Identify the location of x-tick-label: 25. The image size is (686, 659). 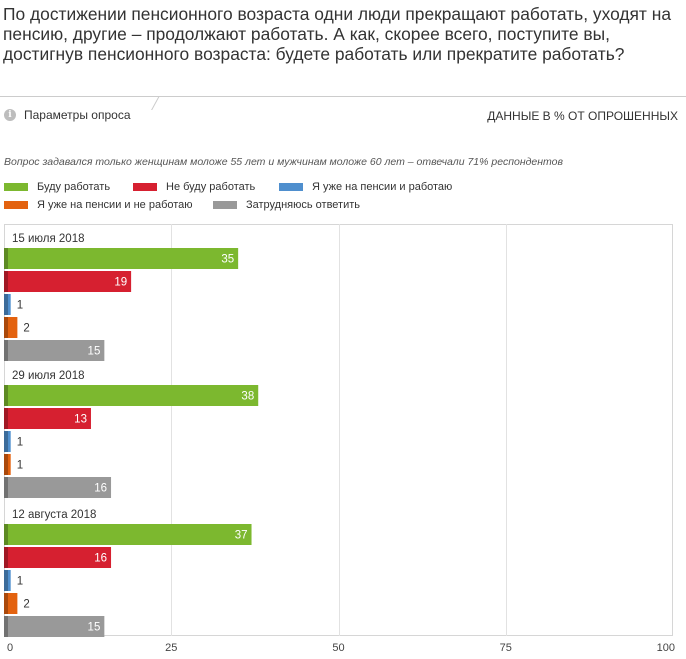
(171, 648).